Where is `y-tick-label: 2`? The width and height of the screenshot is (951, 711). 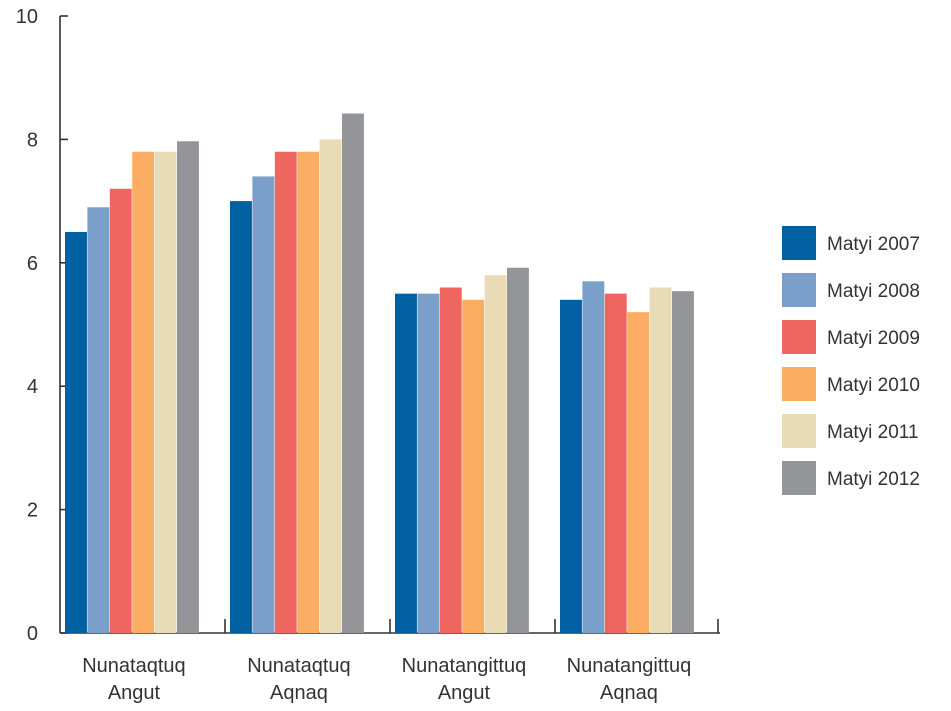
y-tick-label: 2 is located at coordinates (32, 511).